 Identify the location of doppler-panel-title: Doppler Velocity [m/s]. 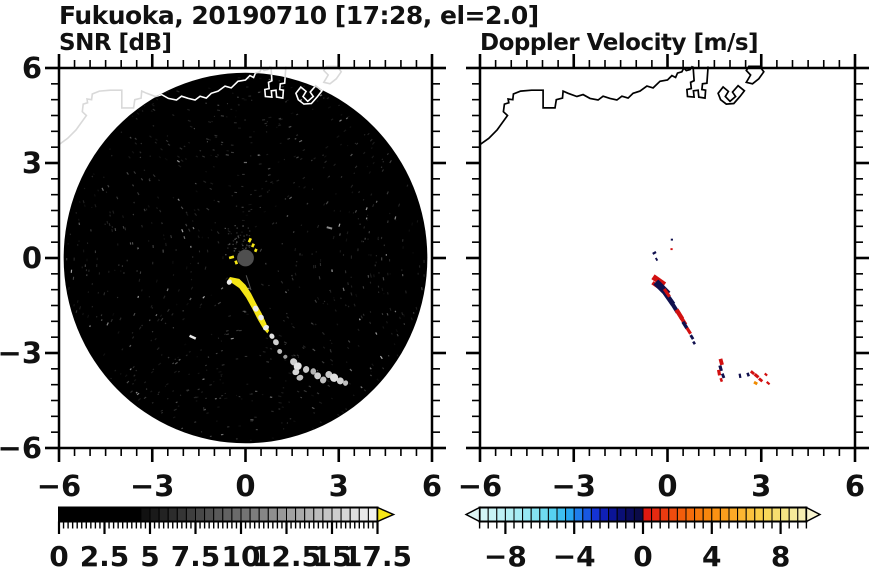
(619, 43).